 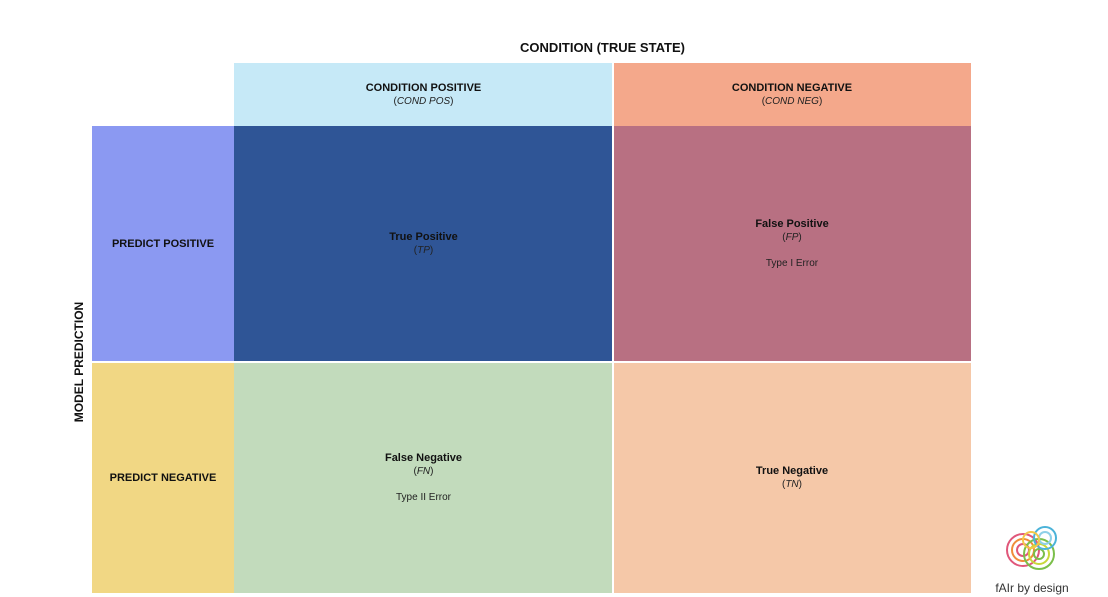 I want to click on condition-positive-header: CONDITION POSITIVE (COND POS), so click(x=423, y=94).